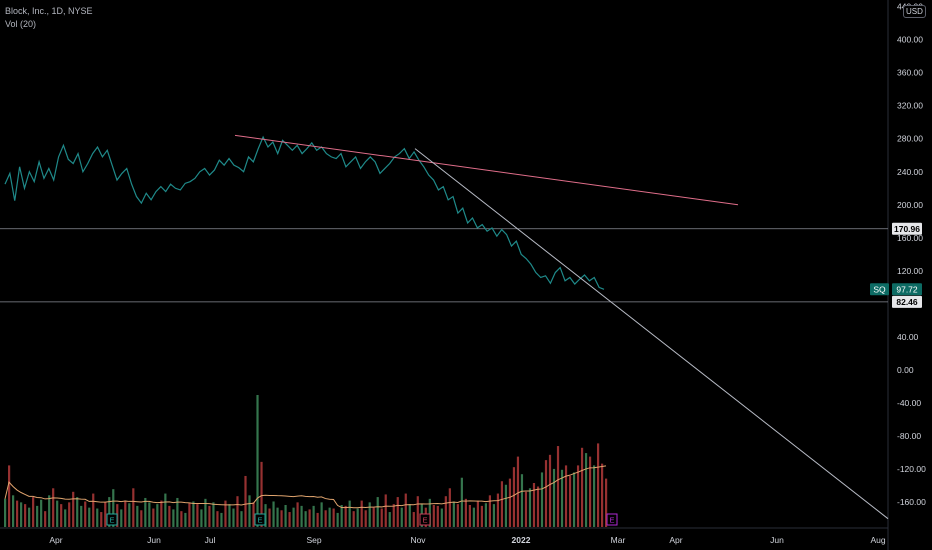 The height and width of the screenshot is (550, 932). I want to click on last-price-badge-text: 97.72, so click(907, 289).